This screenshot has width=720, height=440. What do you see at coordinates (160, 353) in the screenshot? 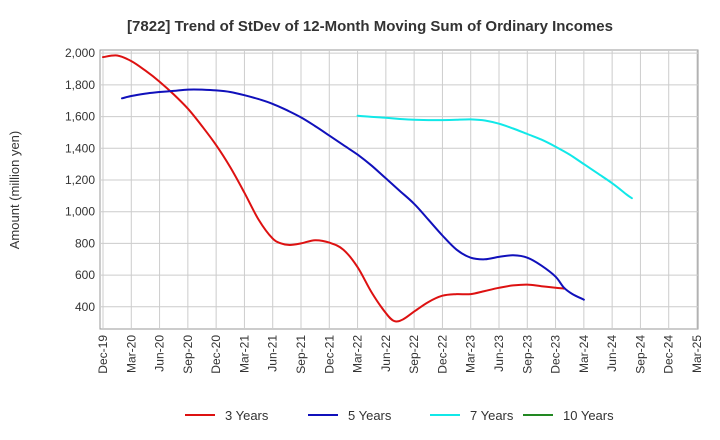
I see `x-tick-label: Jun-20` at bounding box center [160, 353].